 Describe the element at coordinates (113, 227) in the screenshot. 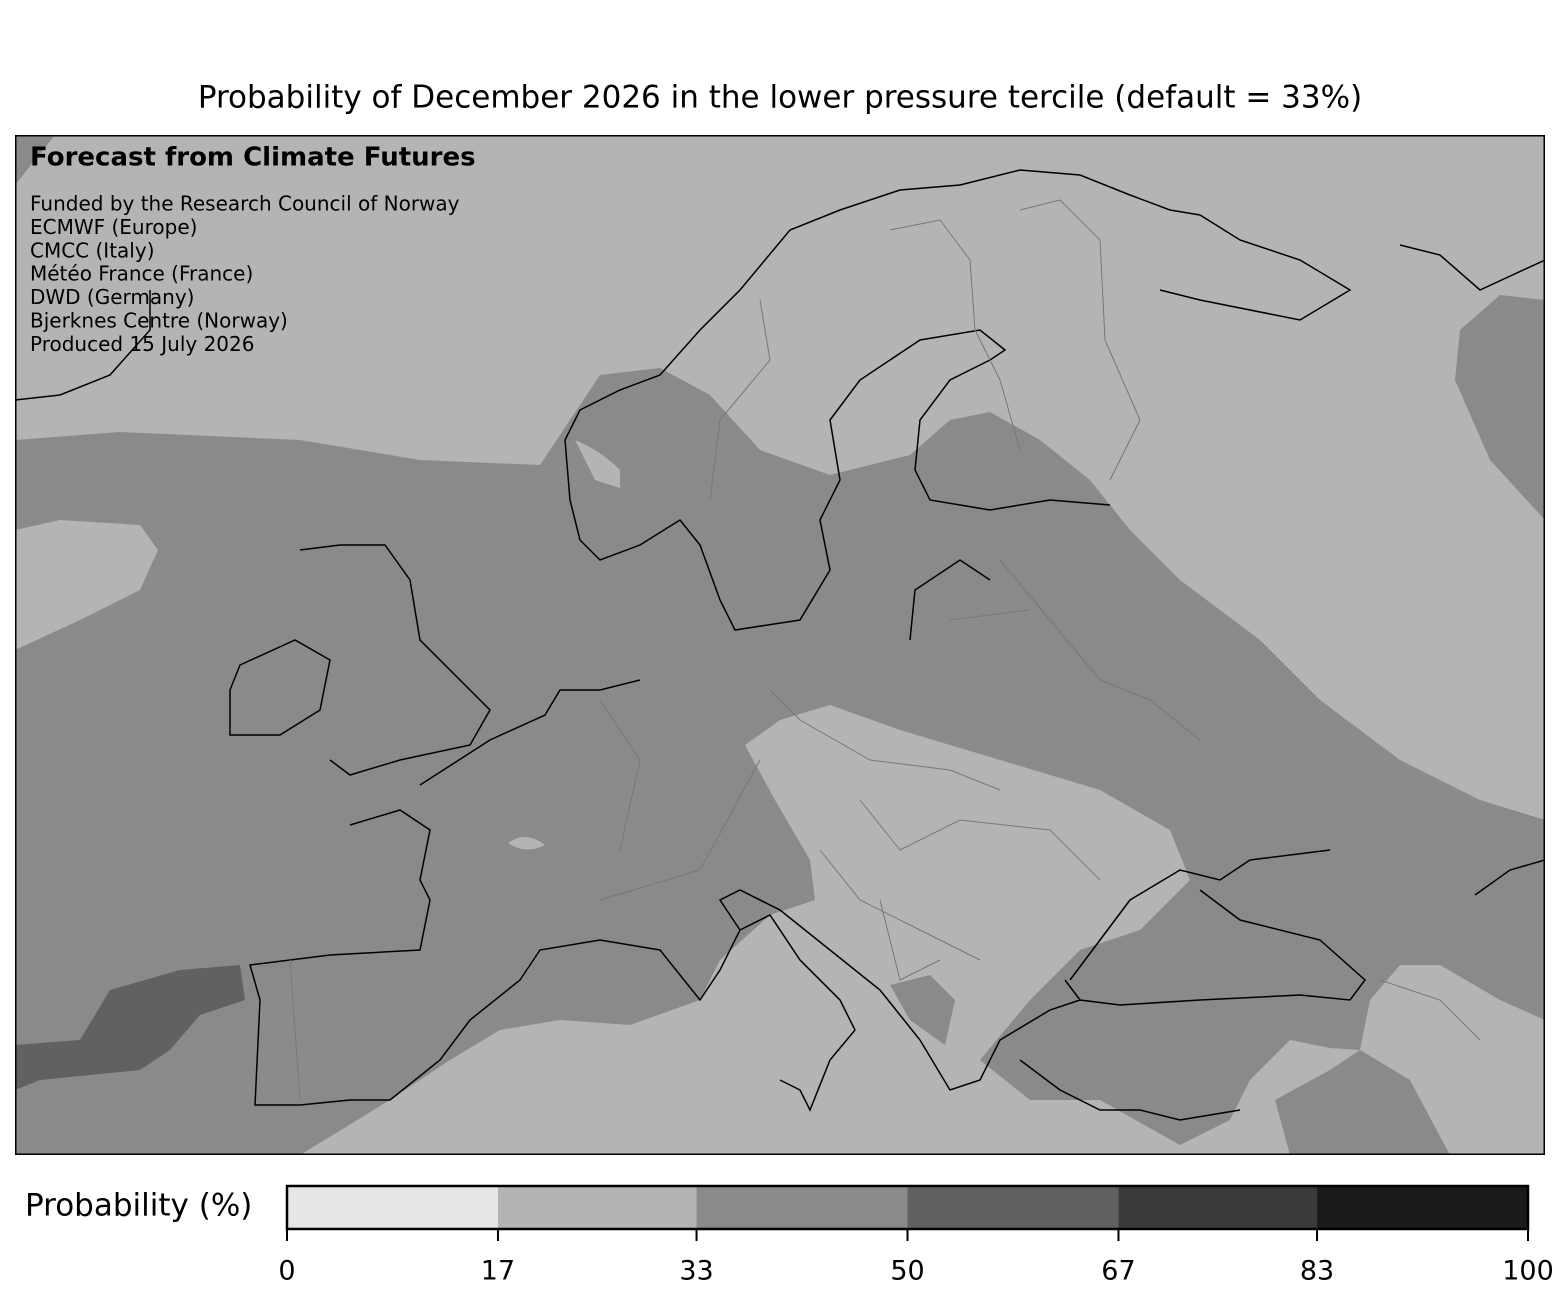

I see `annotation-line: ECMWF (Europe)` at that location.